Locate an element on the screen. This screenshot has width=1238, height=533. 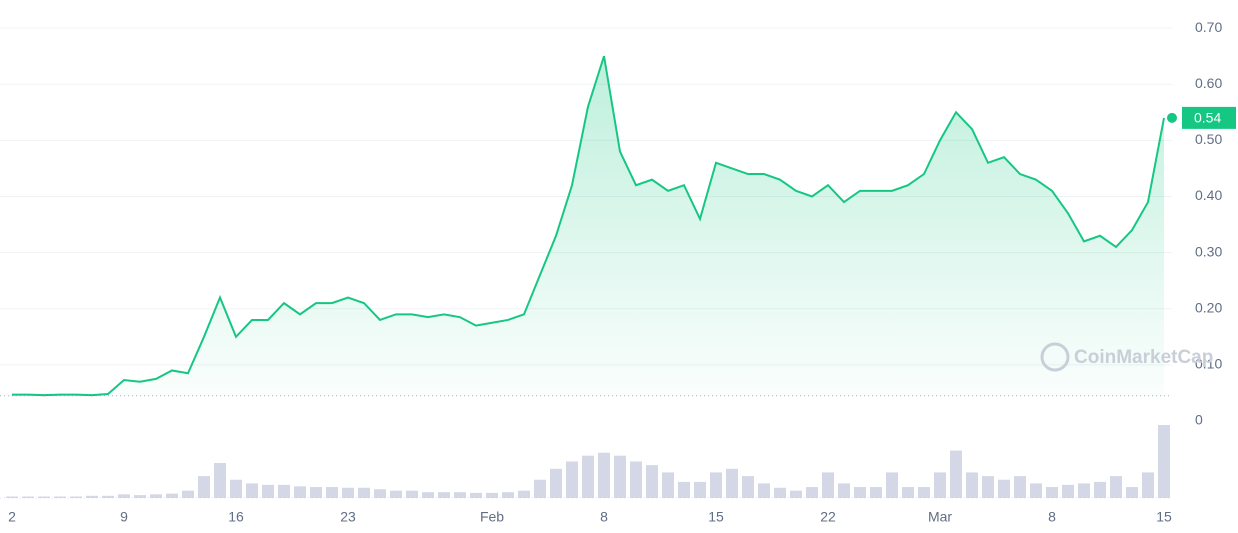
y-tick-label: 0.70 is located at coordinates (1208, 27).